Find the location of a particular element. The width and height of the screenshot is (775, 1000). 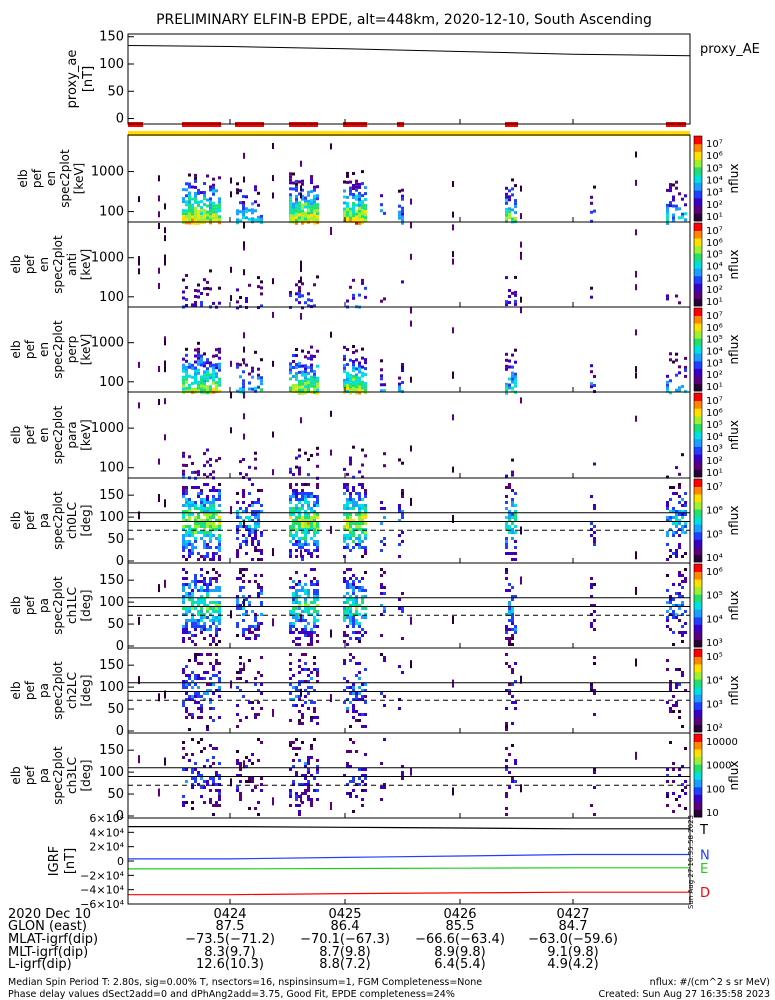

colorbar-tick-label: 10⁴ is located at coordinates (714, 619).